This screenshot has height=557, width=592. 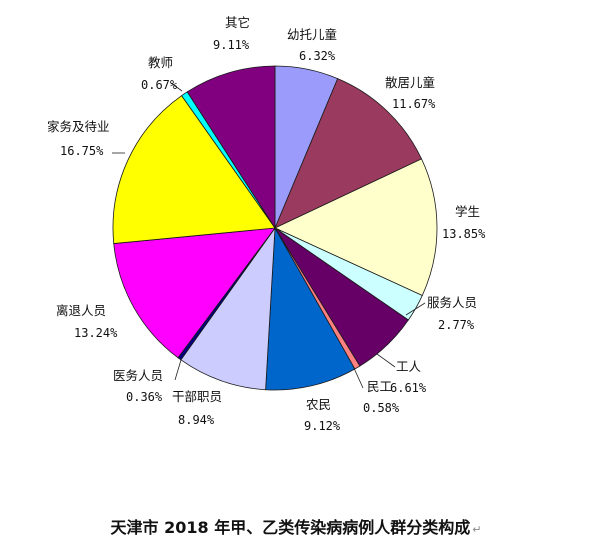 What do you see at coordinates (456, 325) in the screenshot?
I see `slice-value-4: 2.77%` at bounding box center [456, 325].